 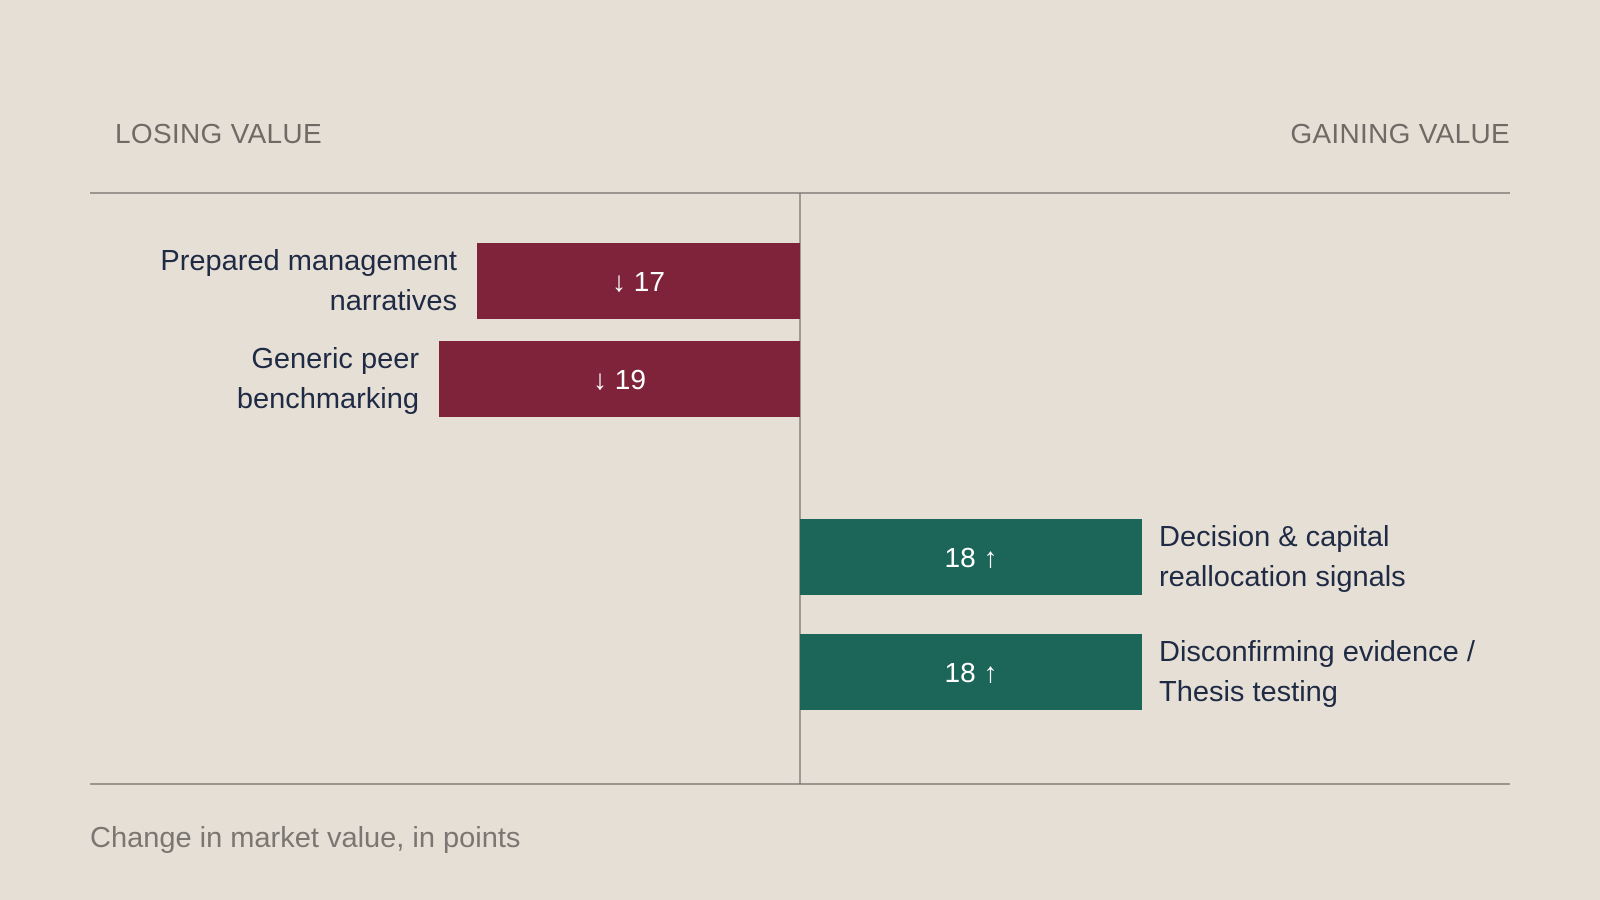 What do you see at coordinates (305, 838) in the screenshot?
I see `x-axis-caption: Change in market value, in points` at bounding box center [305, 838].